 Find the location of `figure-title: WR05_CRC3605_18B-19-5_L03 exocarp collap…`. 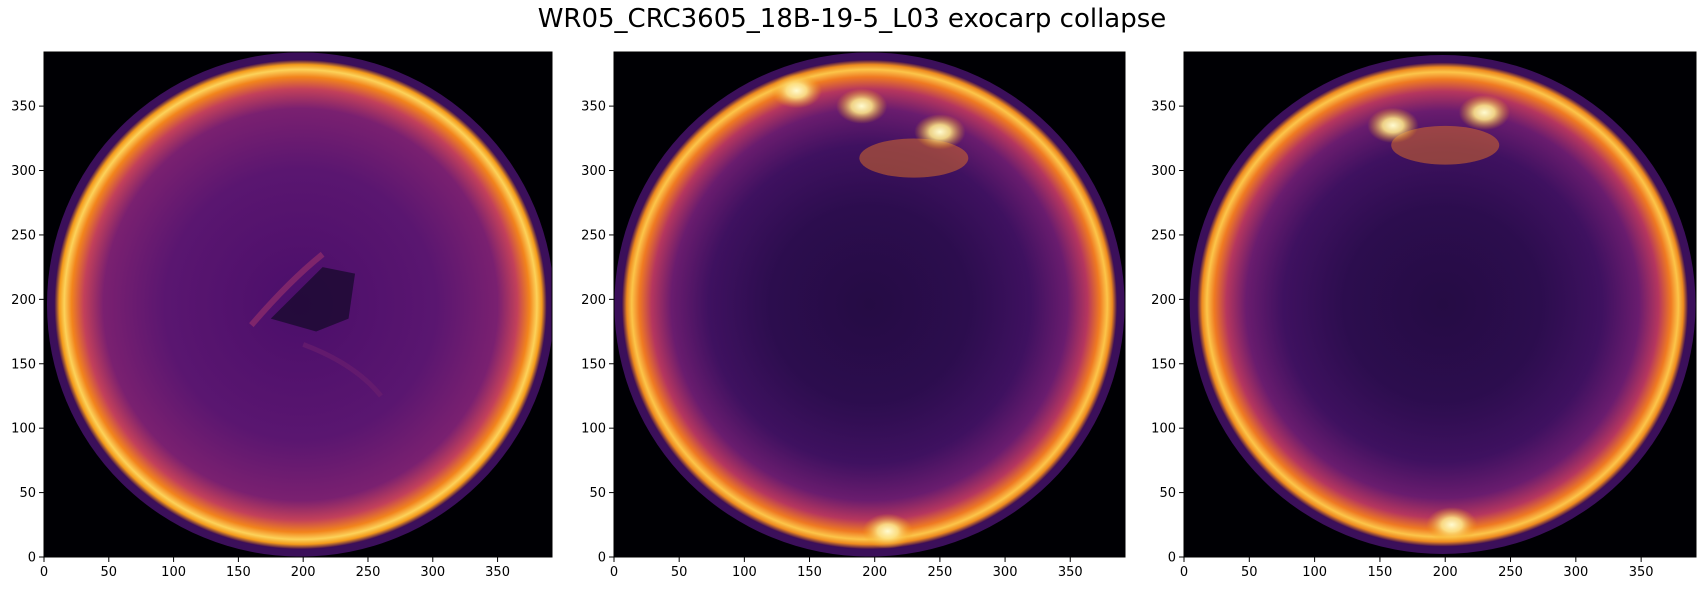

figure-title: WR05_CRC3605_18B-19-5_L03 exocarp collap… is located at coordinates (852, 19).